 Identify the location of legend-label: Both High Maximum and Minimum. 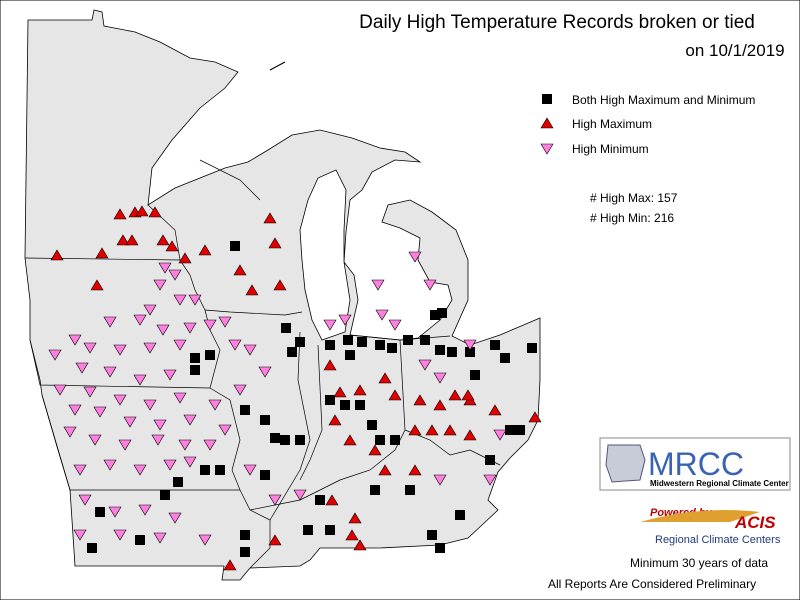
(663, 100).